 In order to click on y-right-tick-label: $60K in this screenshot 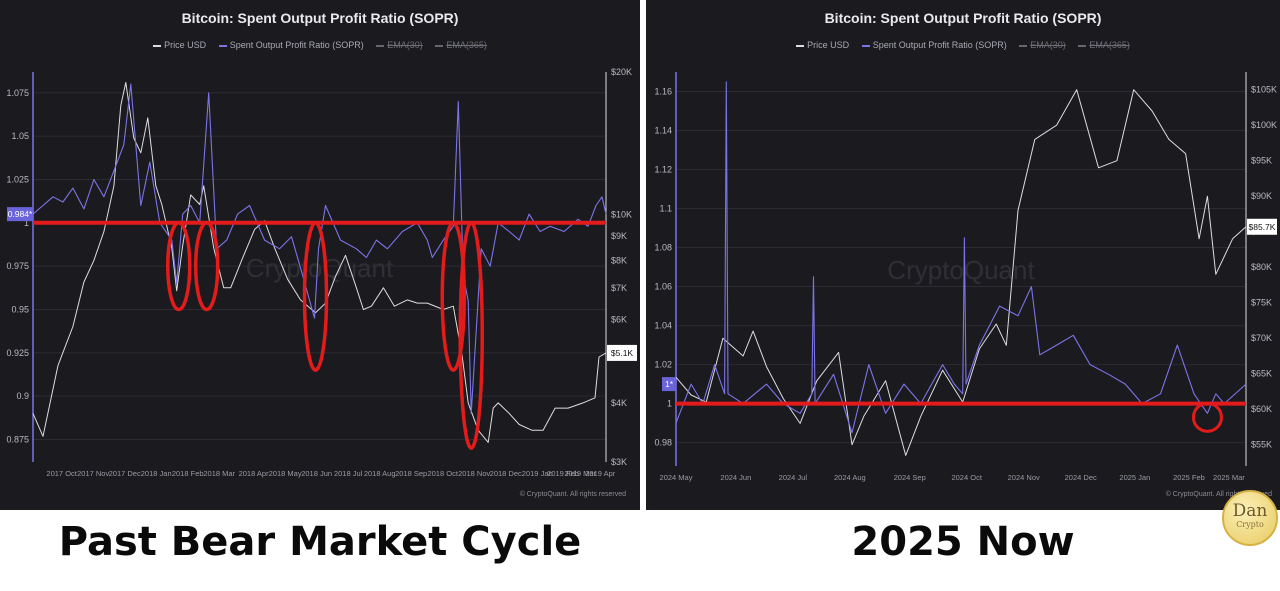, I will do `click(1261, 409)`.